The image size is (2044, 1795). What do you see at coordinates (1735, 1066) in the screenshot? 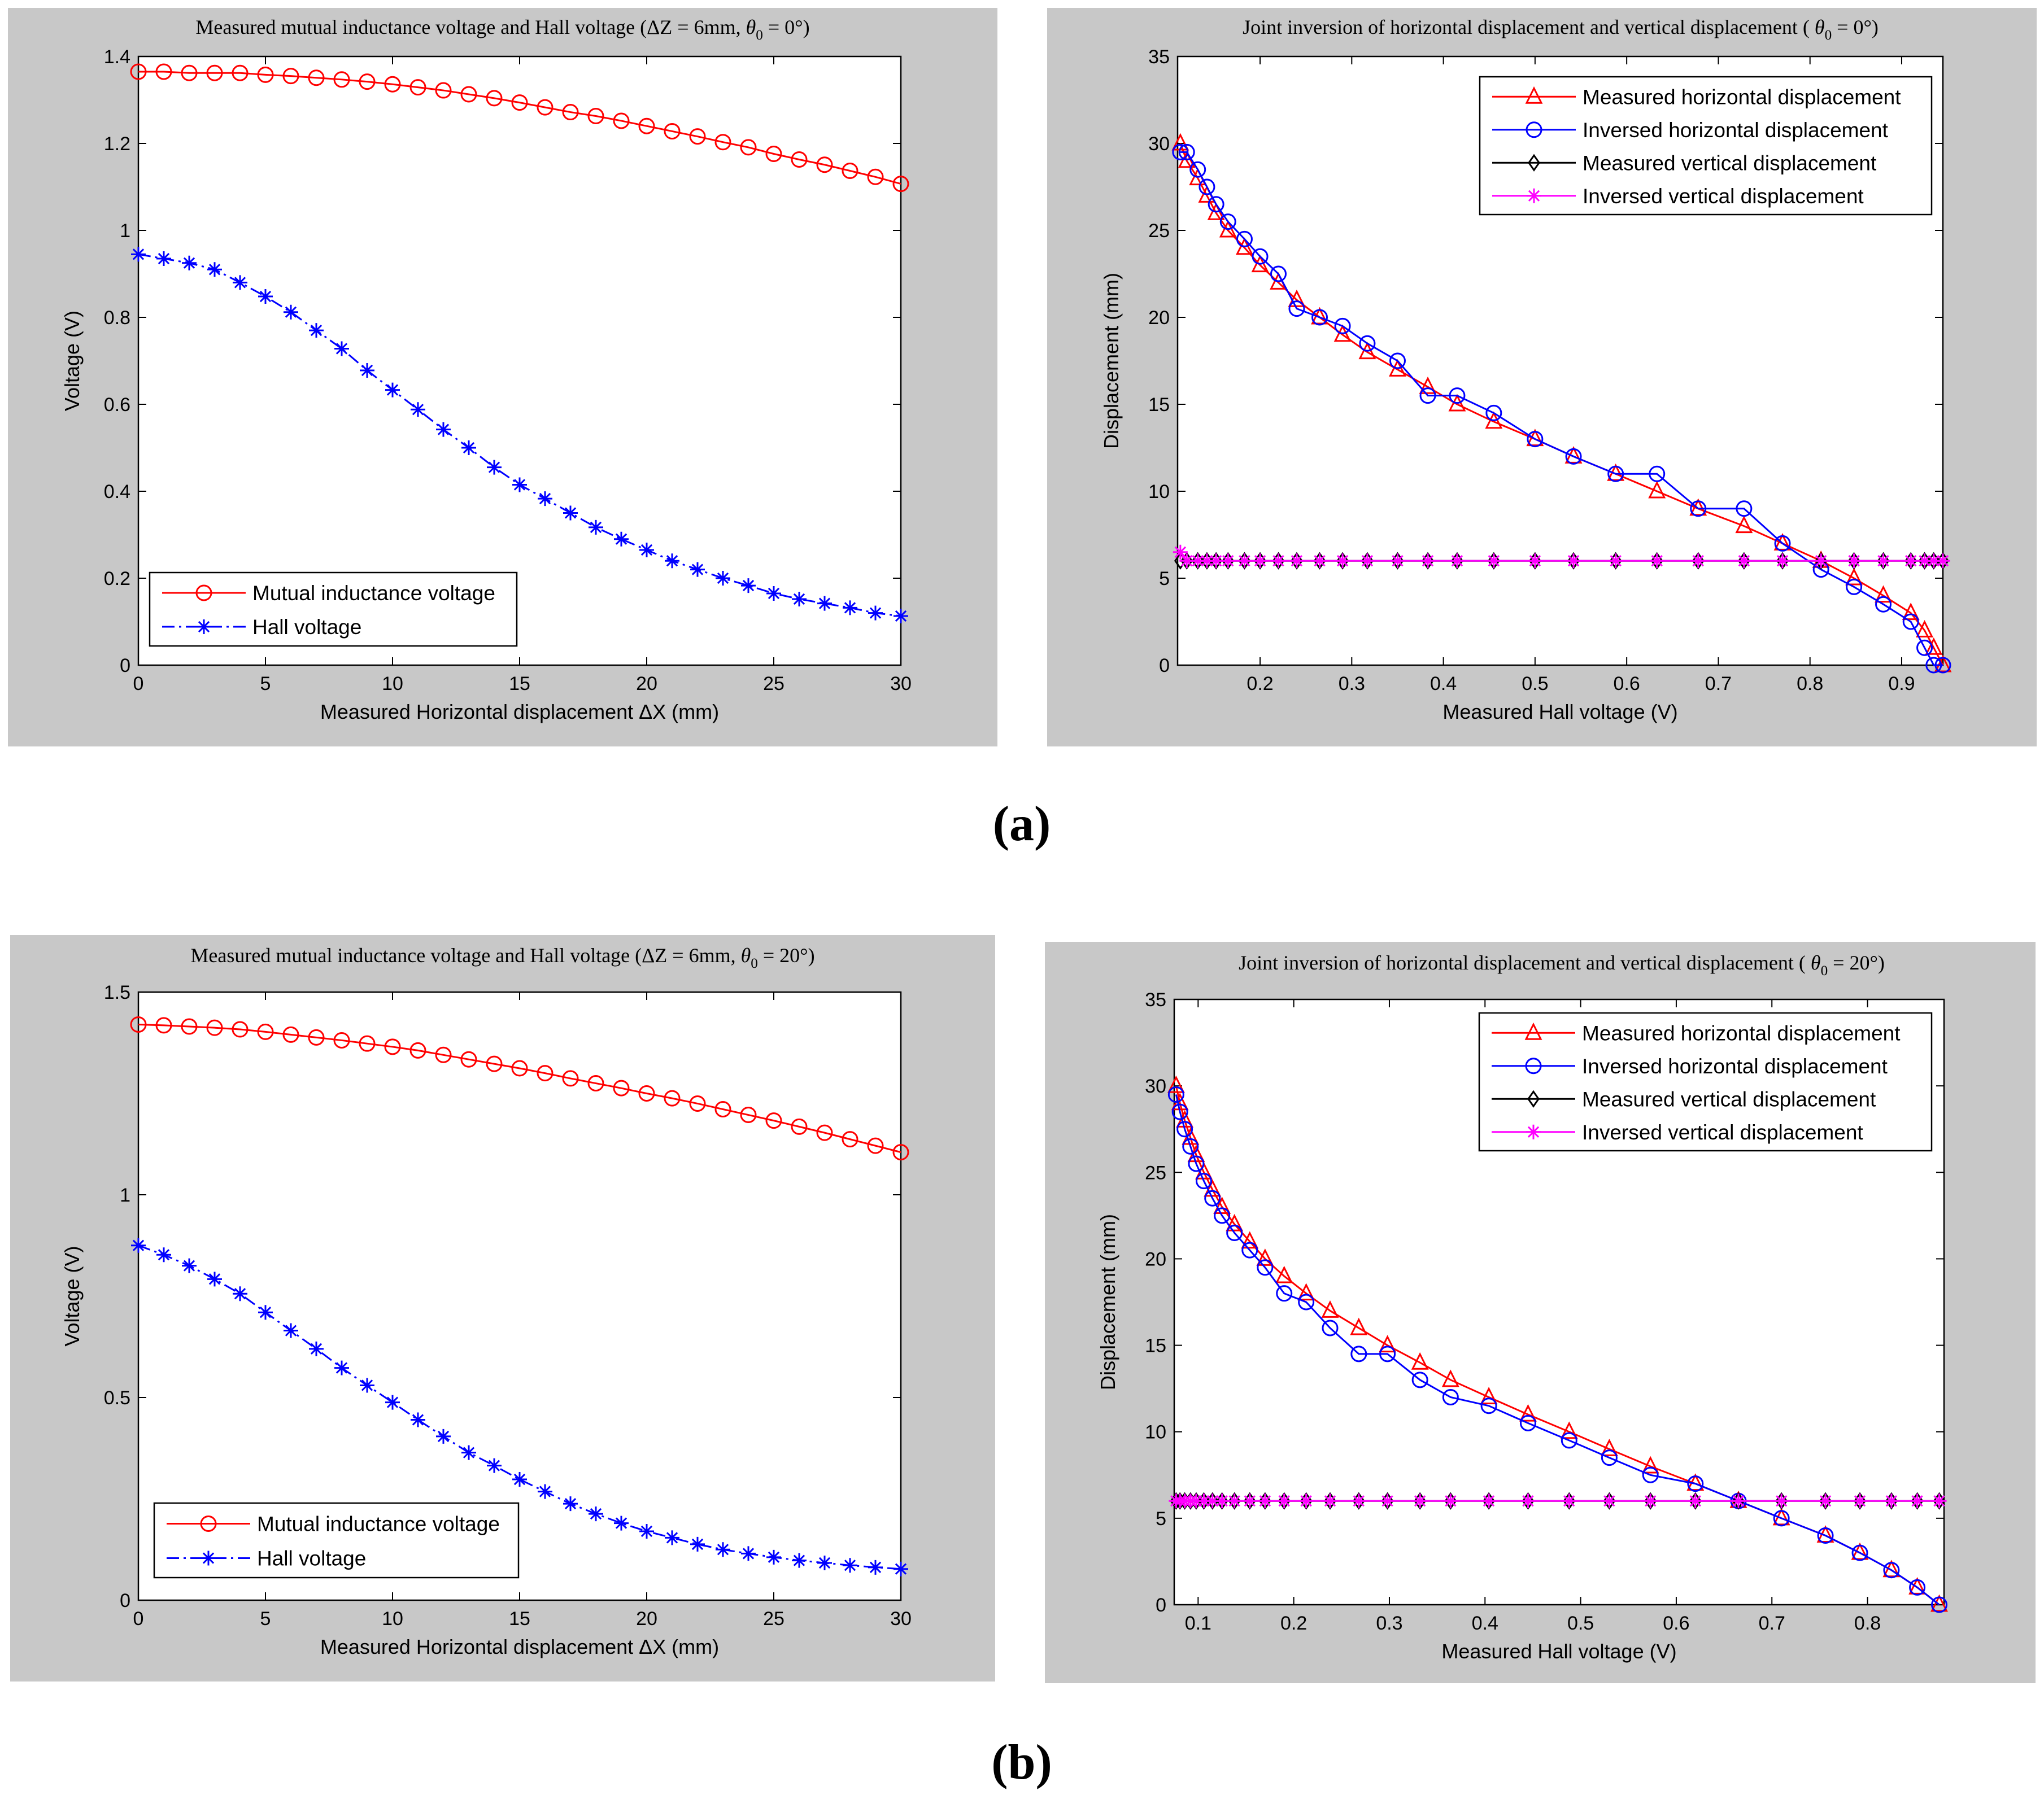
I see `legend-label: Inversed horizontal displacement` at bounding box center [1735, 1066].